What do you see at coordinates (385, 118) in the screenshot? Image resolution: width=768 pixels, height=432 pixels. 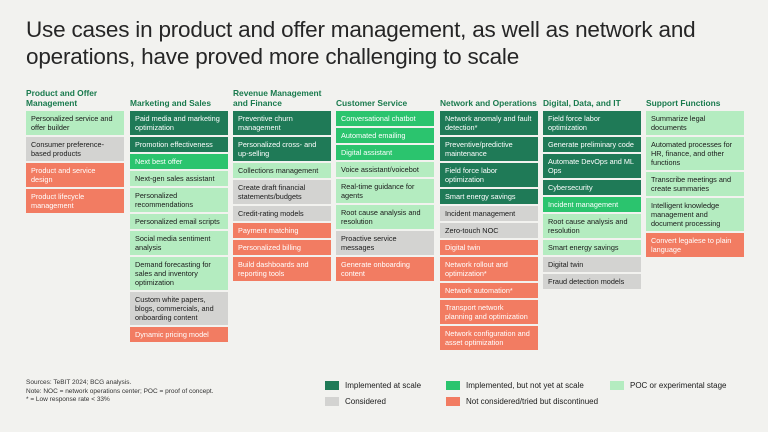 I see `use-case-cell: Conversational chatbot` at bounding box center [385, 118].